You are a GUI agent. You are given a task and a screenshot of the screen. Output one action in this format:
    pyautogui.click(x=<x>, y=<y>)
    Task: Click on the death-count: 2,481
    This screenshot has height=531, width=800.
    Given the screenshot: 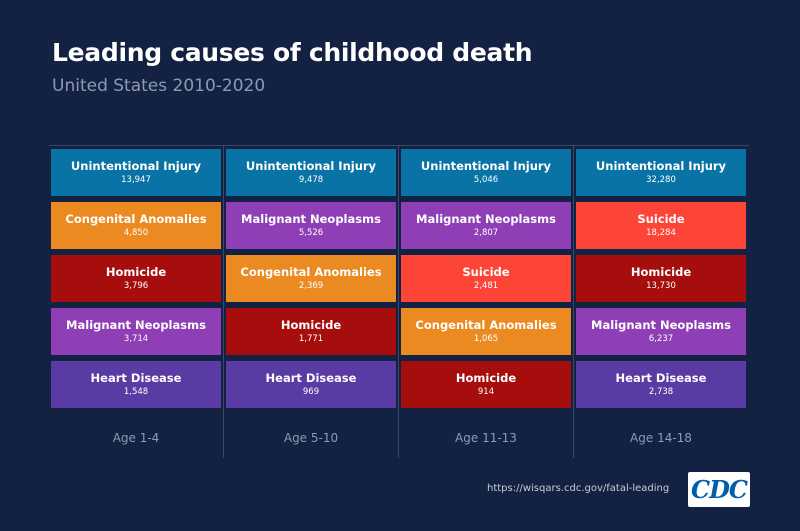 What is the action you would take?
    pyautogui.click(x=486, y=286)
    